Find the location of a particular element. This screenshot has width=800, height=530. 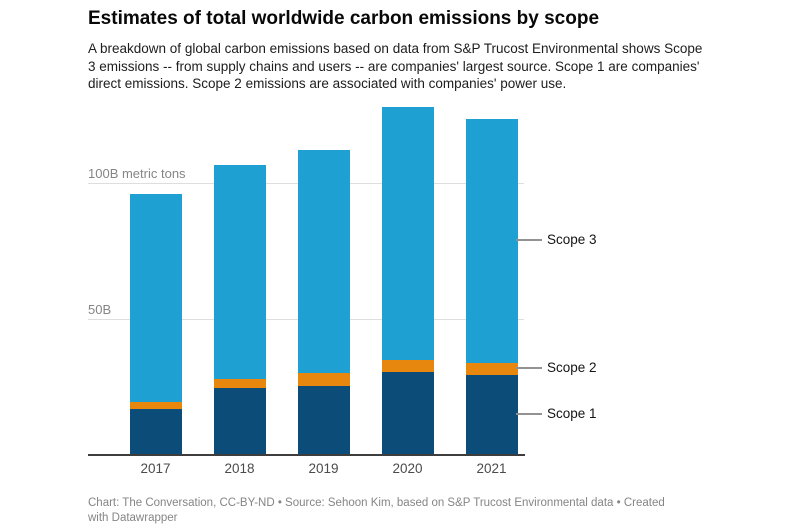

x-axis-label-2020: 2020 is located at coordinates (407, 468).